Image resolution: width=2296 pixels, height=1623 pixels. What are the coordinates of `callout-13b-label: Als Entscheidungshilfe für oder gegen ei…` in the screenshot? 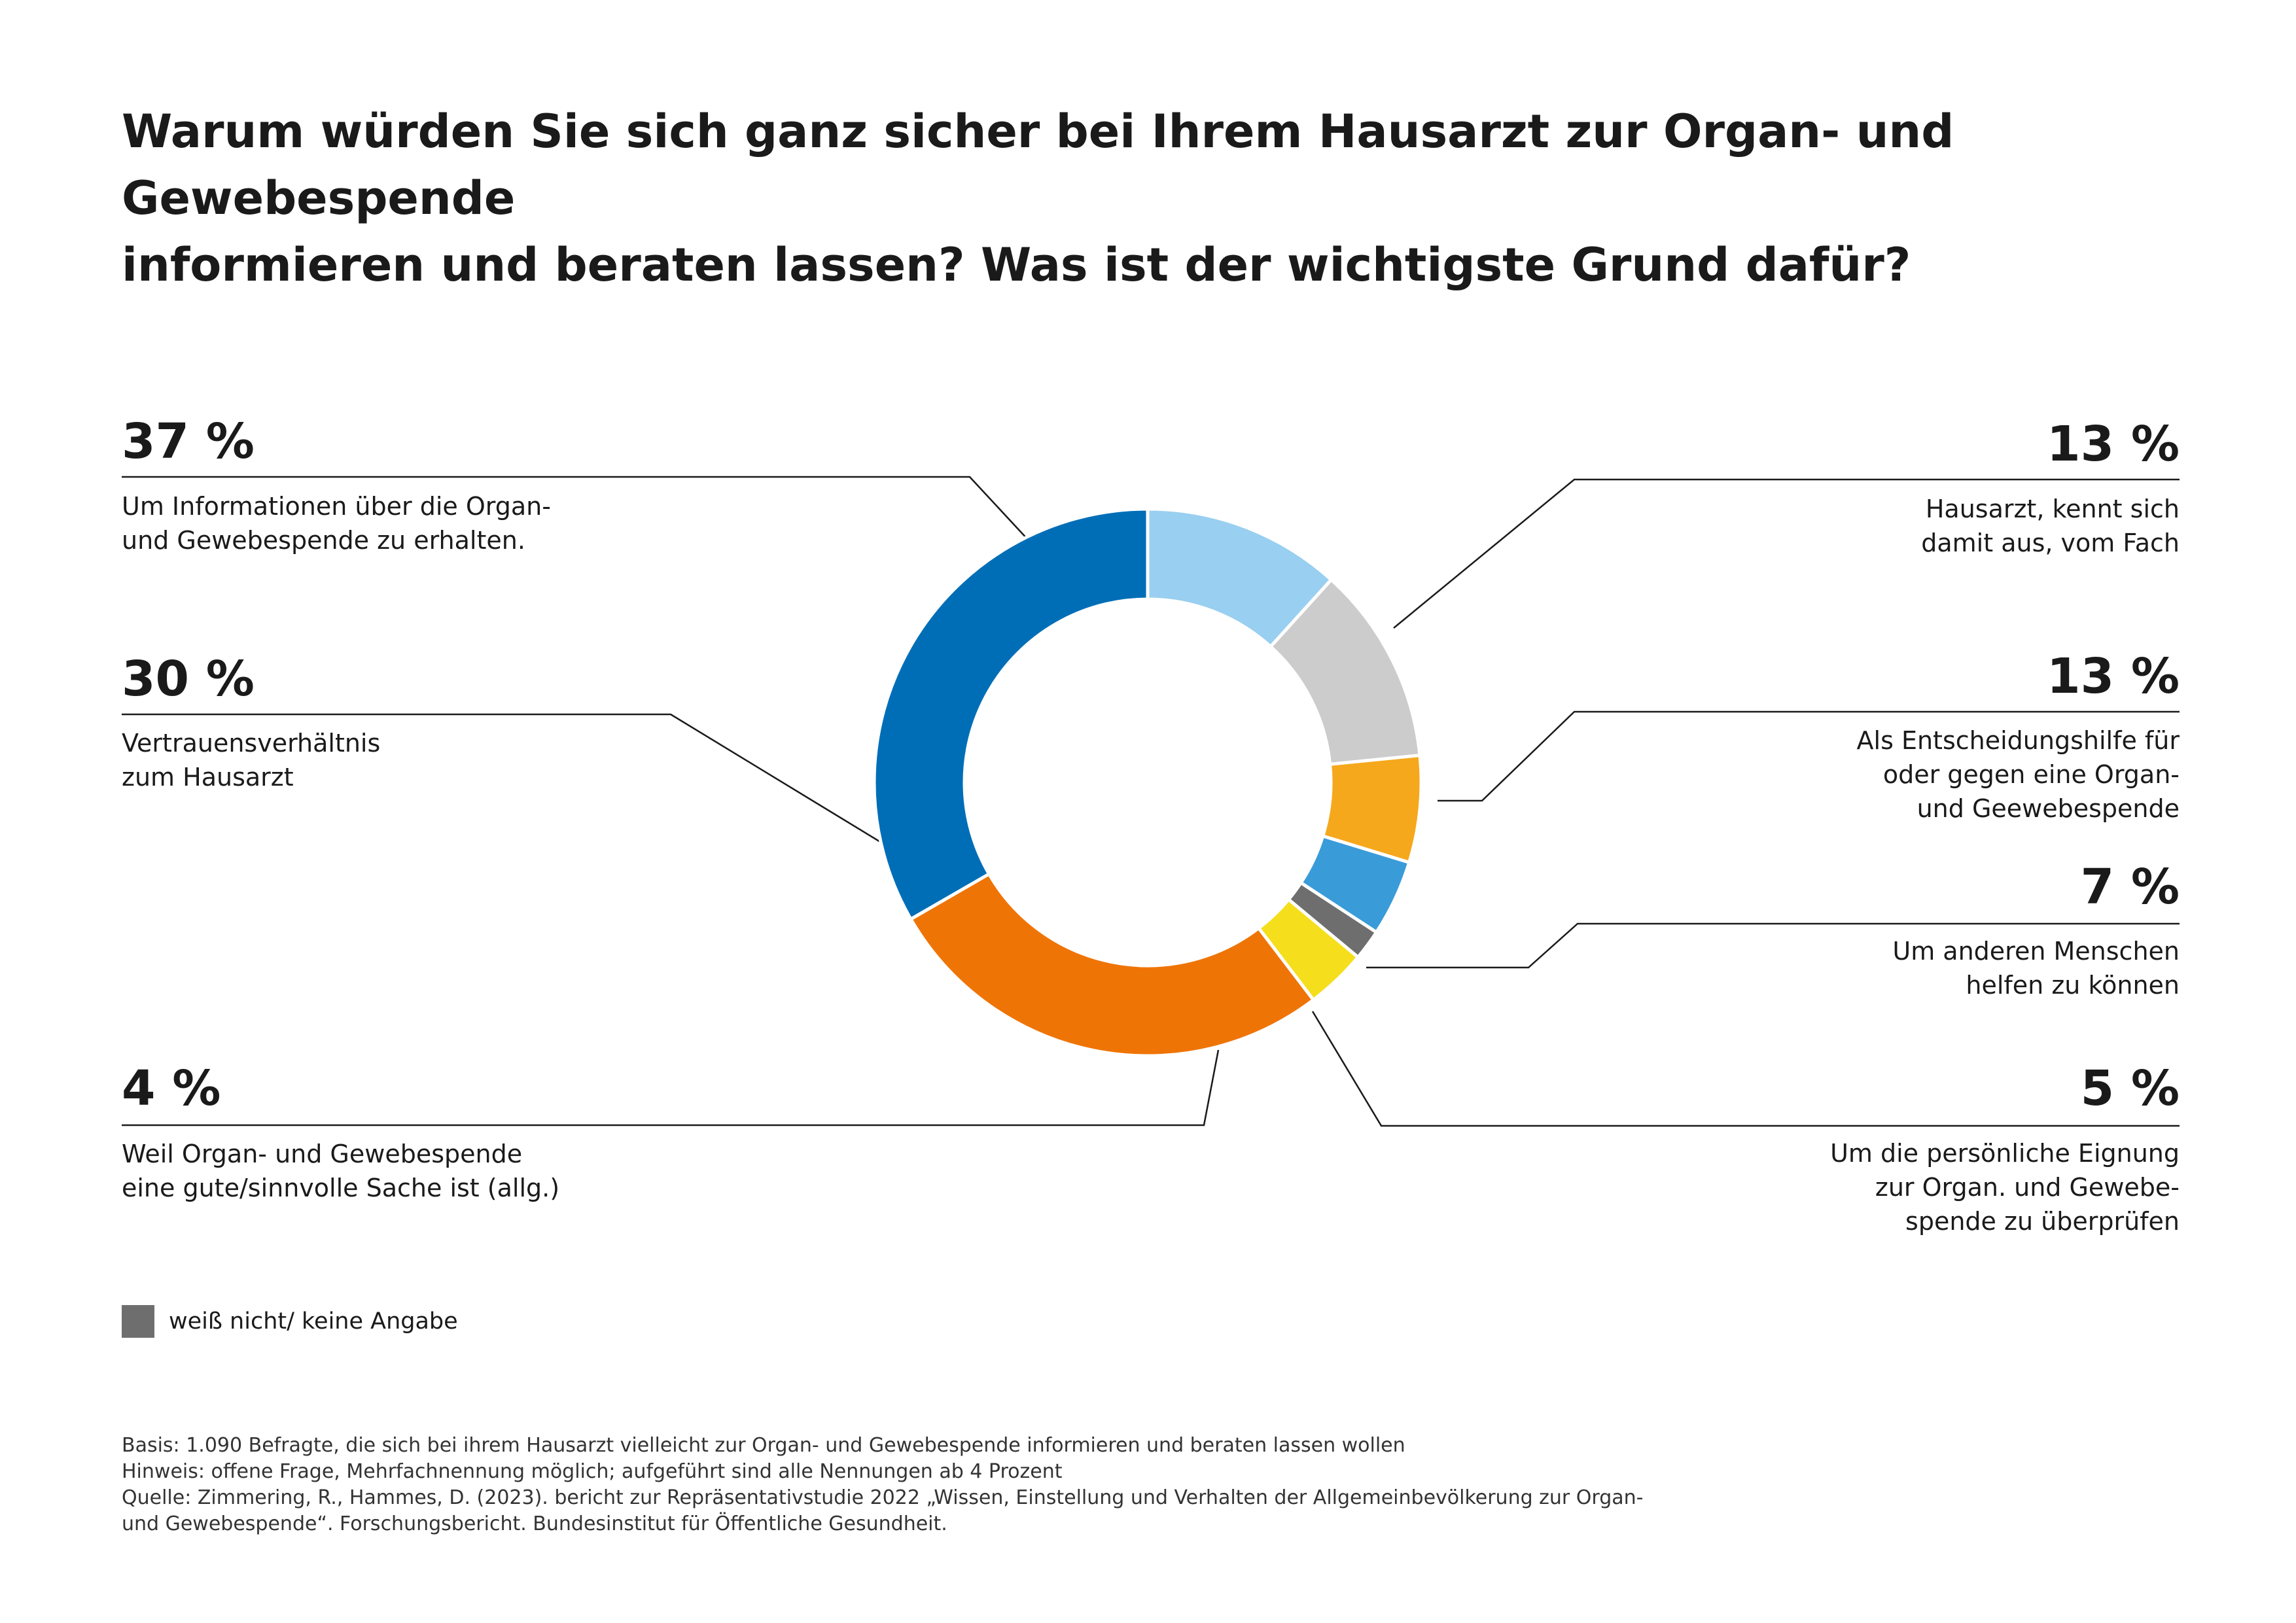 It's located at (2019, 775).